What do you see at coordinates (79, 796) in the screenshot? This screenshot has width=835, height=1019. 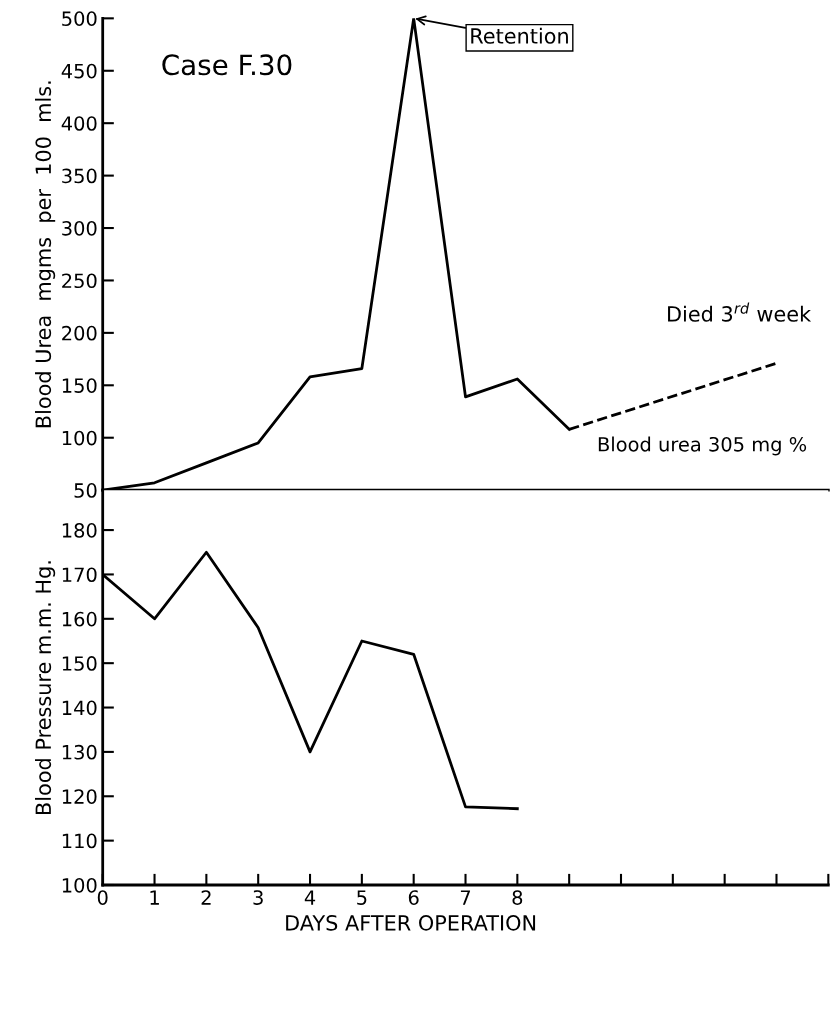 I see `y-tick-label: 120` at bounding box center [79, 796].